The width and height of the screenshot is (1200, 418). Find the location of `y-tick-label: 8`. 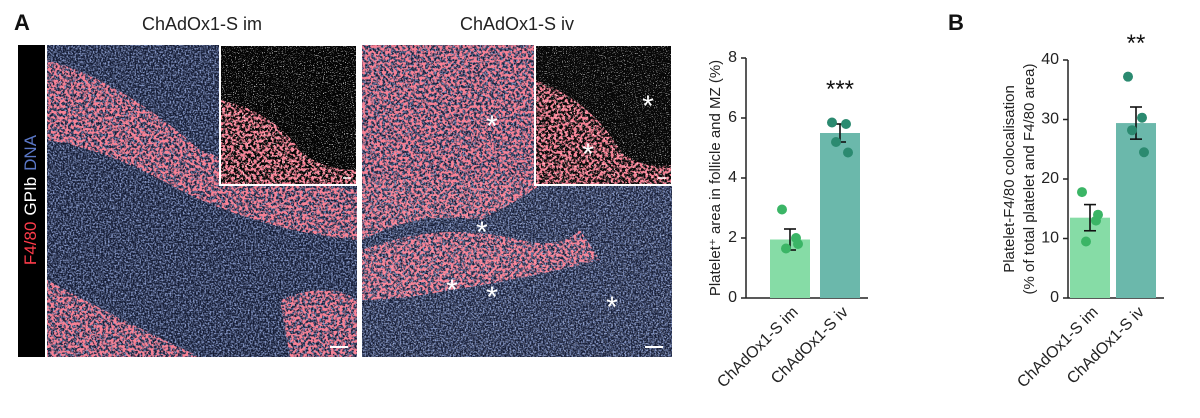

y-tick-label: 8 is located at coordinates (732, 57).